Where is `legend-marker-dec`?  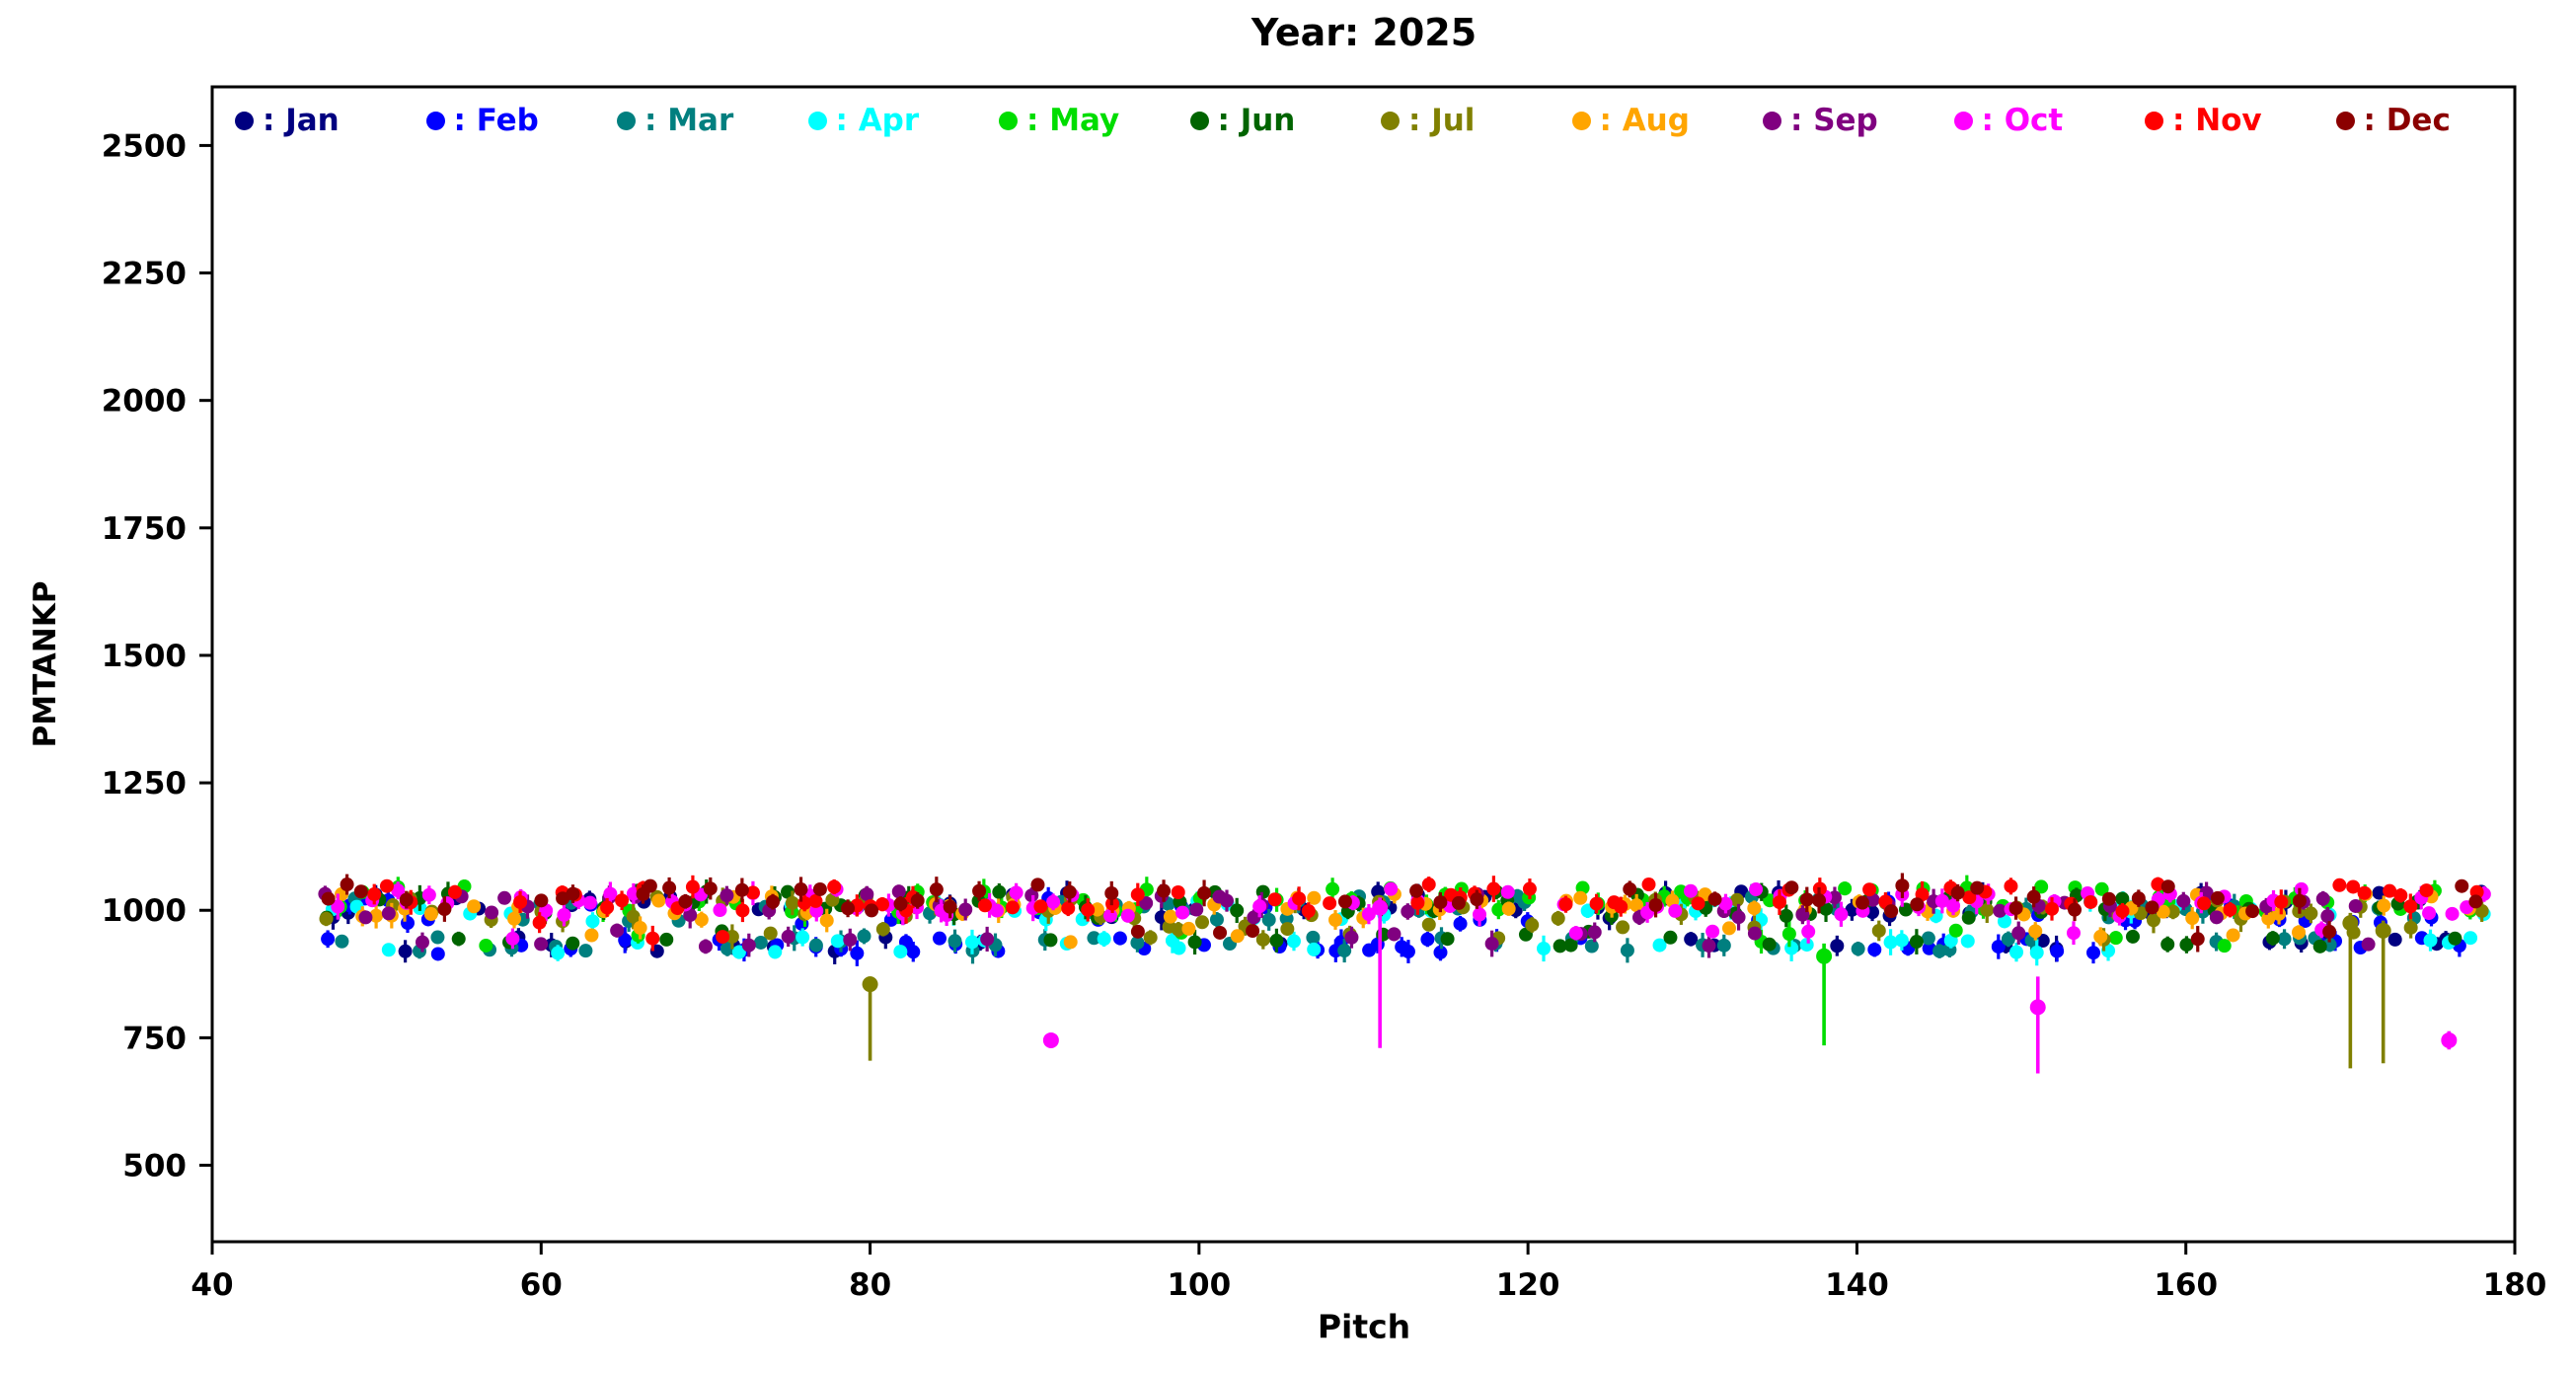
legend-marker-dec is located at coordinates (2345, 120).